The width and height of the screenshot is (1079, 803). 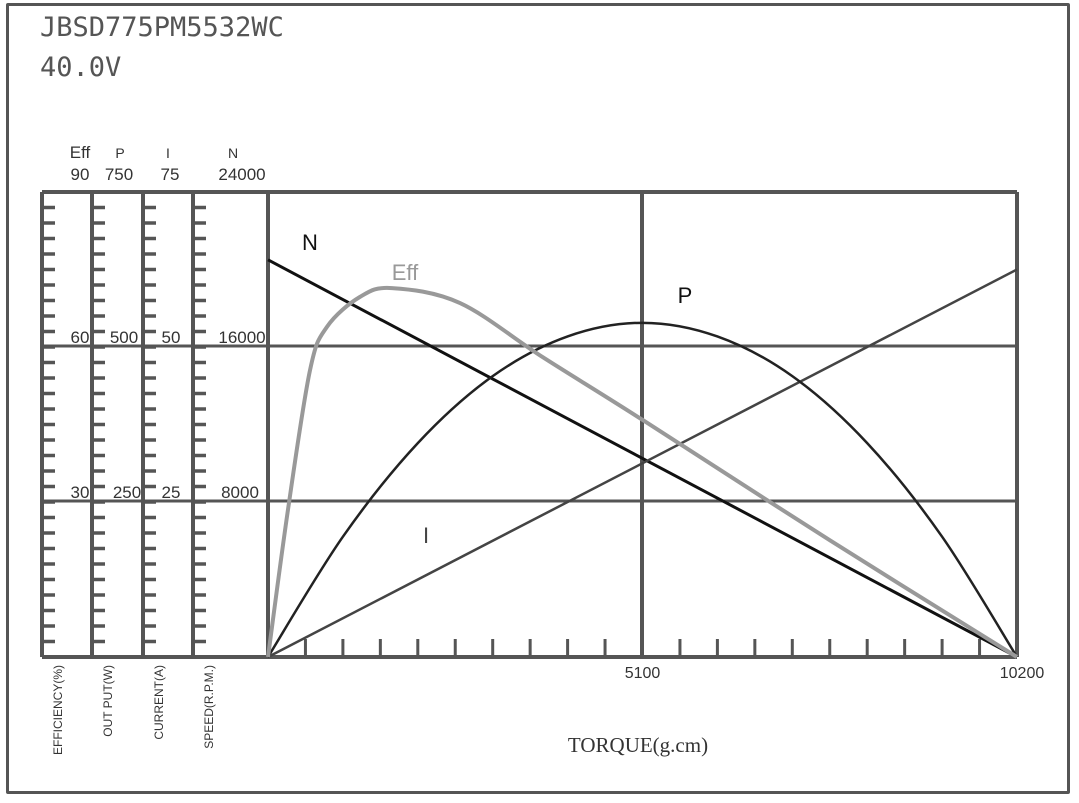 What do you see at coordinates (80, 174) in the screenshot?
I see `axis-tick-label: 90` at bounding box center [80, 174].